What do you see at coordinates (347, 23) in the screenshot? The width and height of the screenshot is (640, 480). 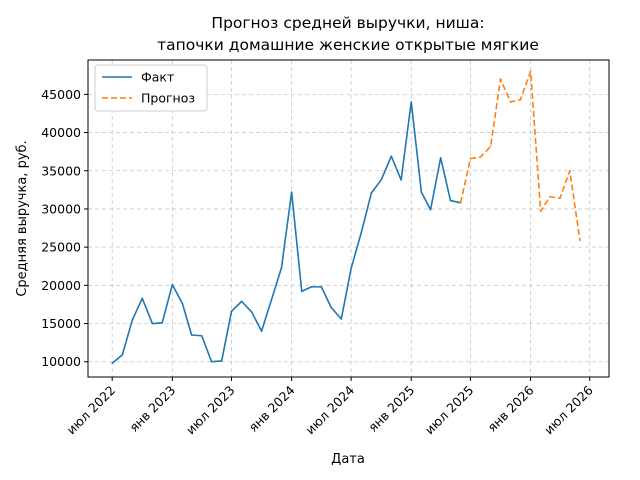 I see `chart-title: Прогноз средней выручки, ниша:` at bounding box center [347, 23].